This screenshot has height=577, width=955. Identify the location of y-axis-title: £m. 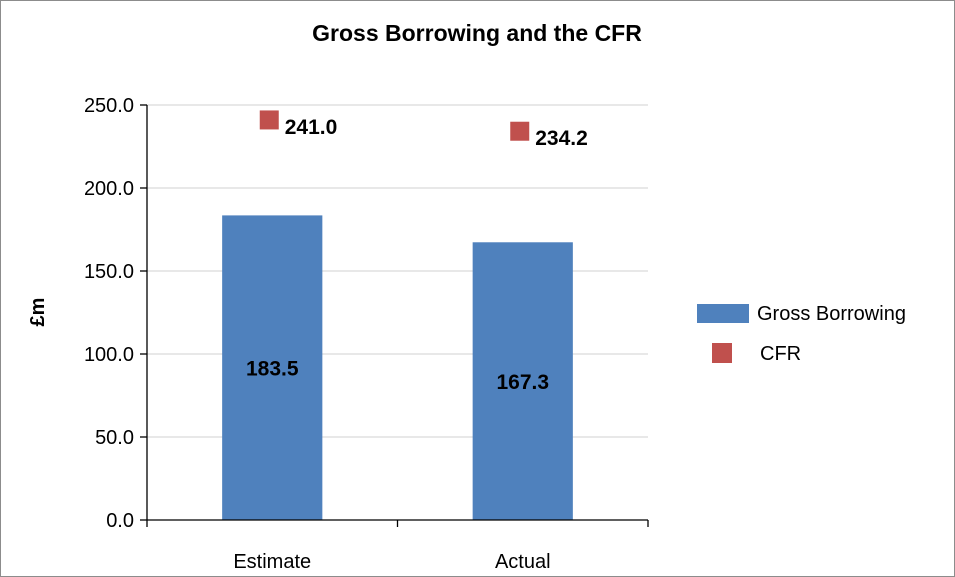
(38, 312).